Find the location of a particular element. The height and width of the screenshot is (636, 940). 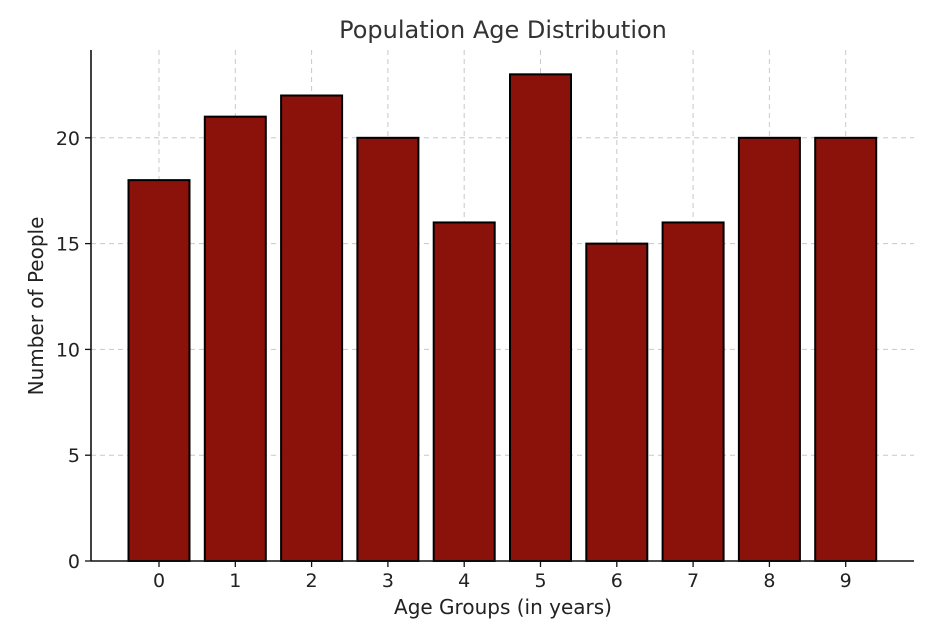

y-tick-label: 15 is located at coordinates (68, 245).